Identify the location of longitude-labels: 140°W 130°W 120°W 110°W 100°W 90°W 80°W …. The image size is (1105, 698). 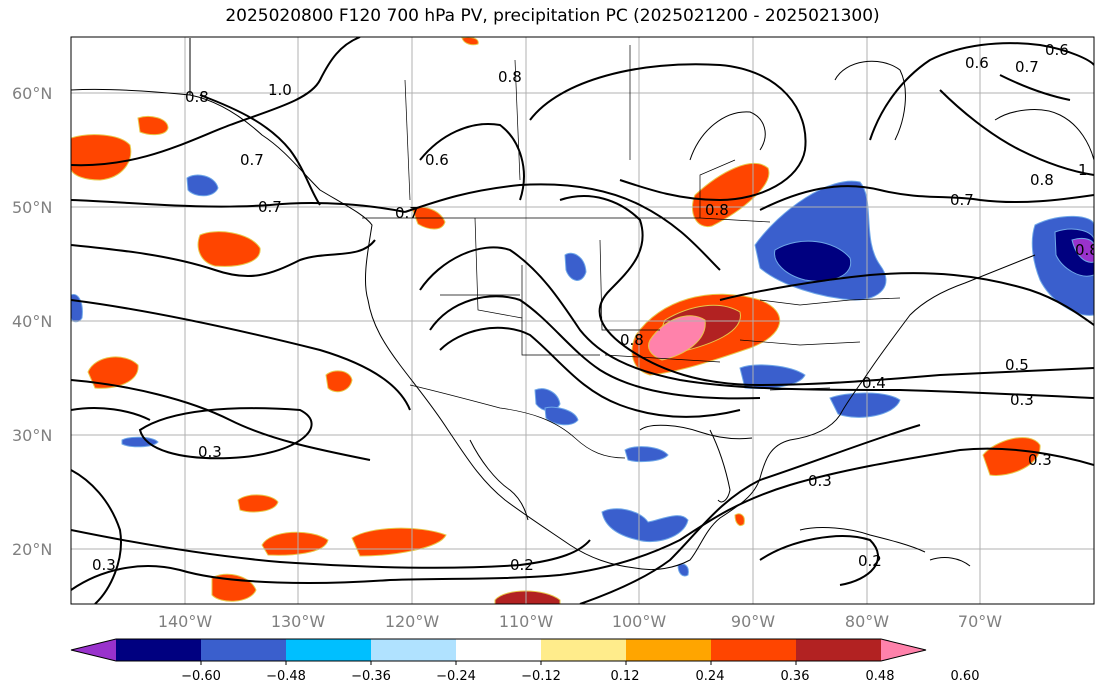
(580, 621).